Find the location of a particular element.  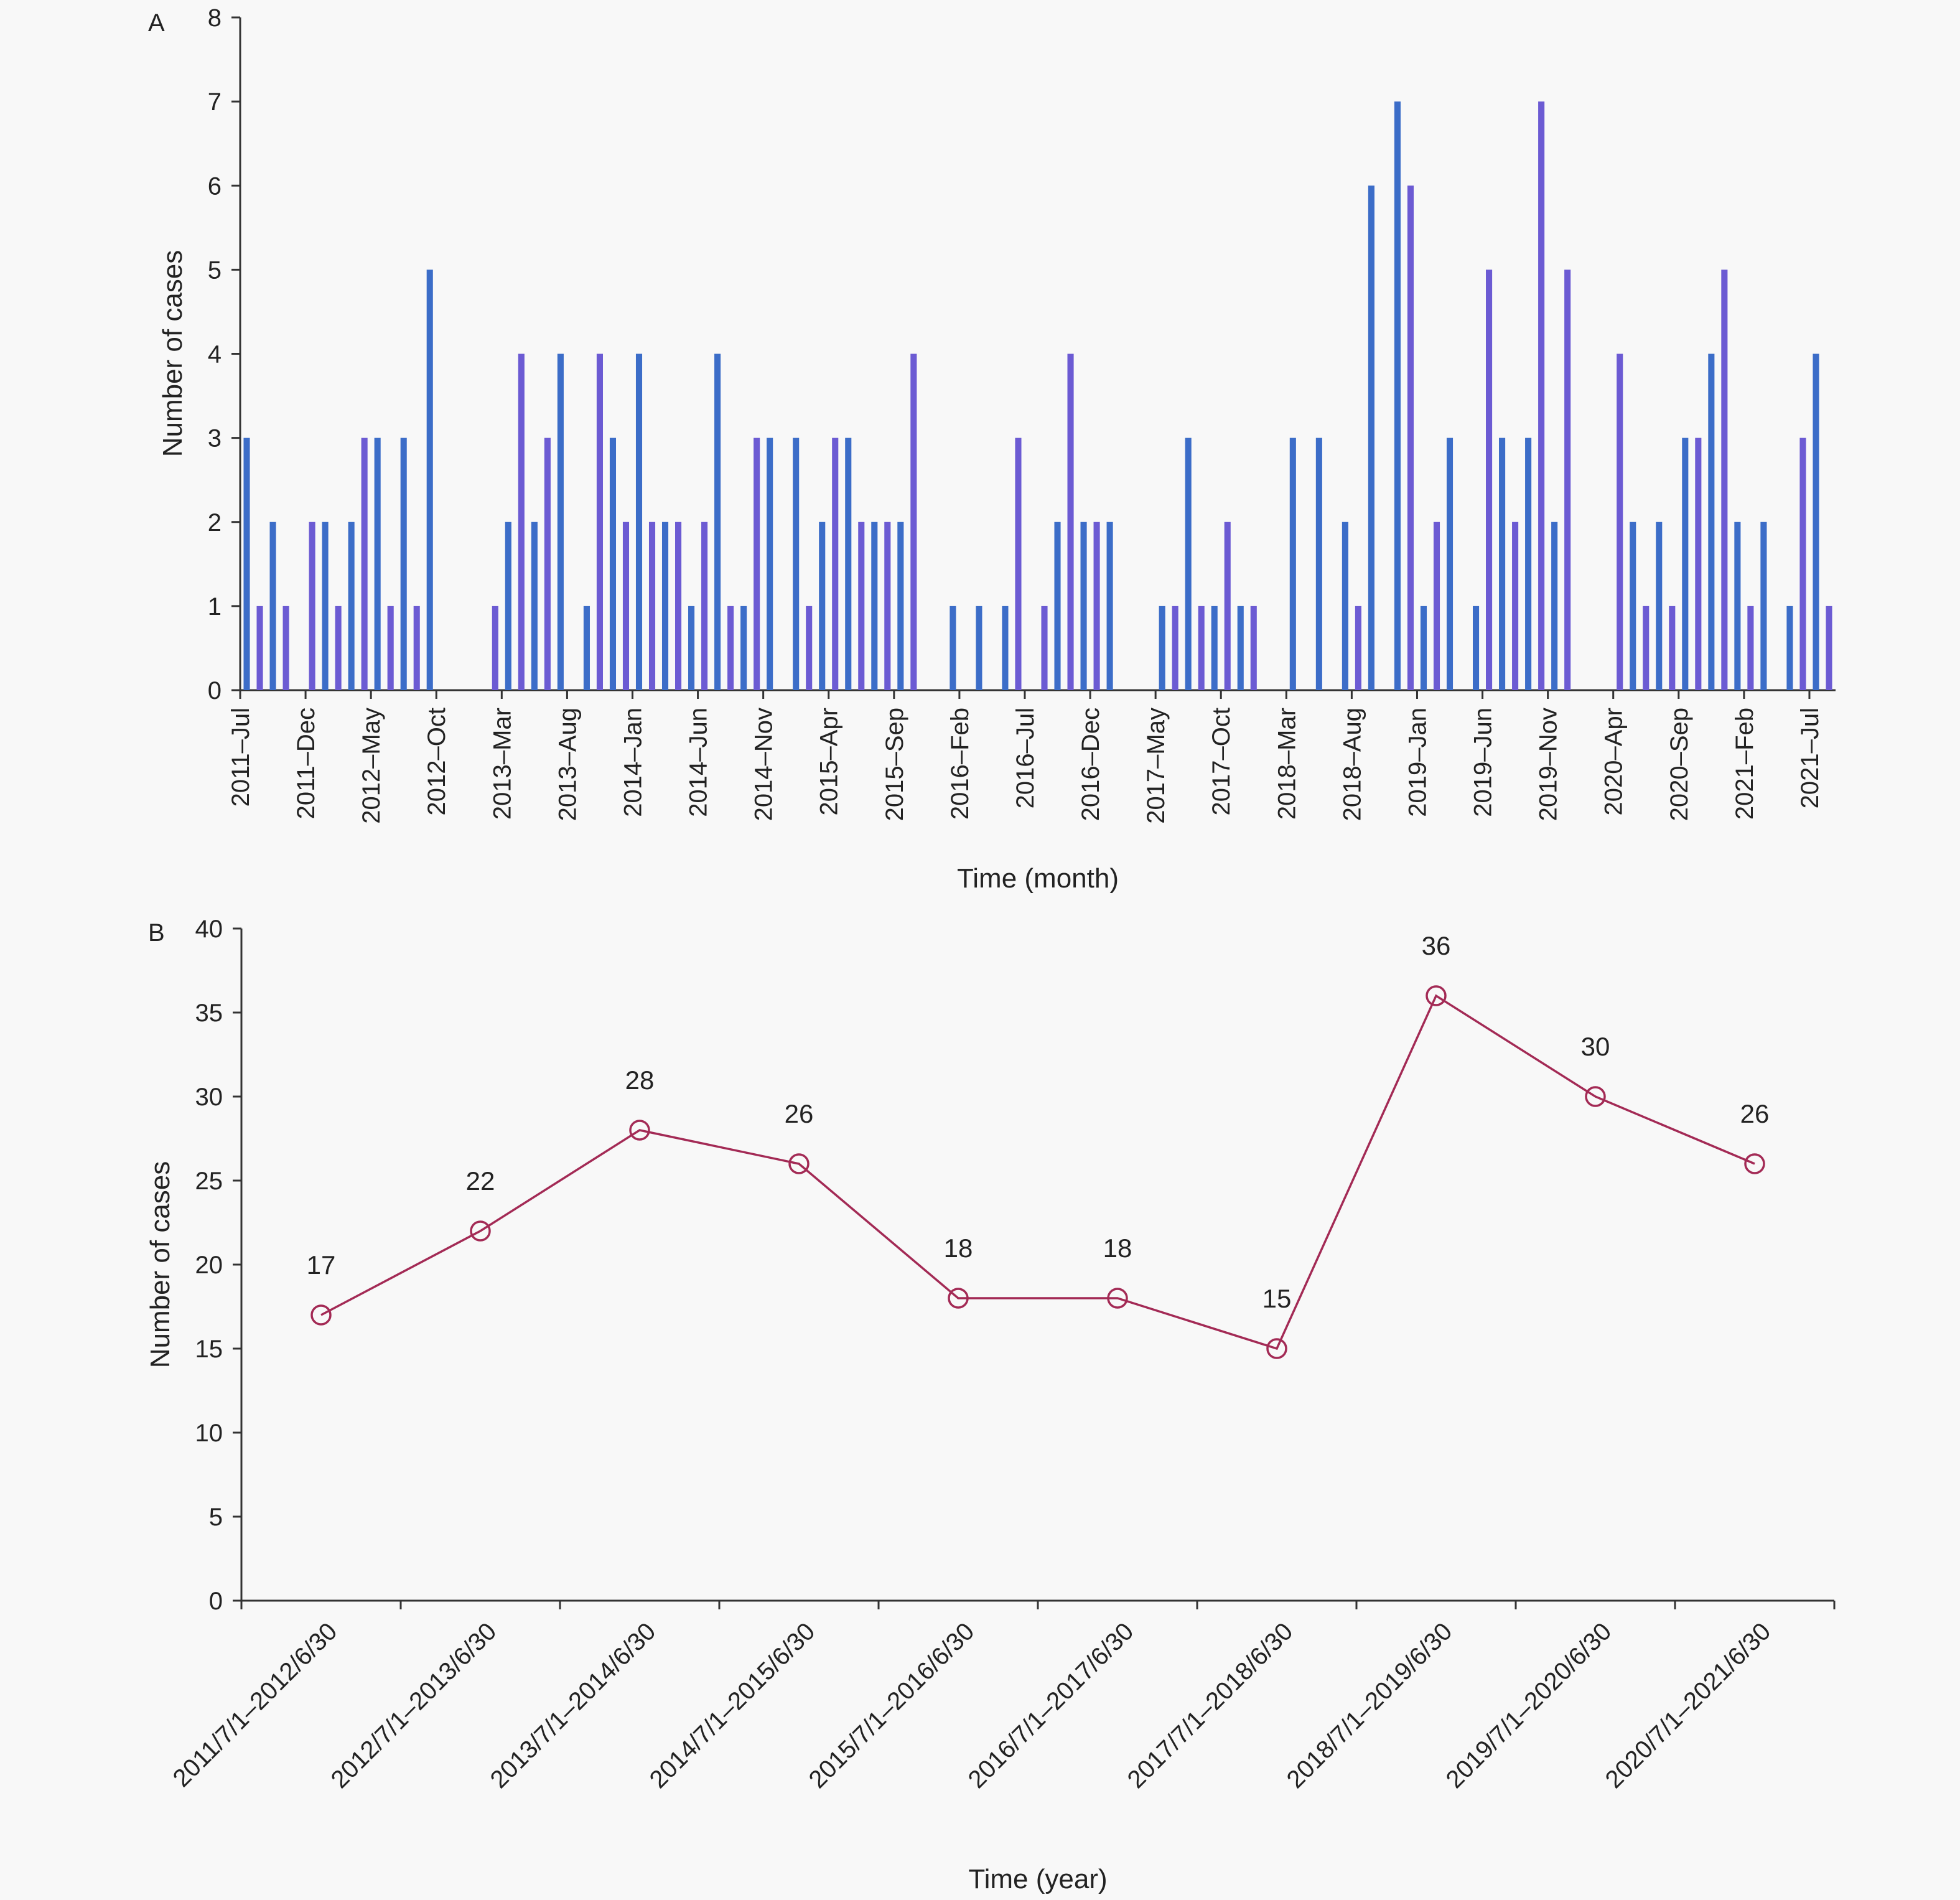

panel-b-x-tick-label: 2016/7/1–2017/6/30 is located at coordinates (1051, 1705).